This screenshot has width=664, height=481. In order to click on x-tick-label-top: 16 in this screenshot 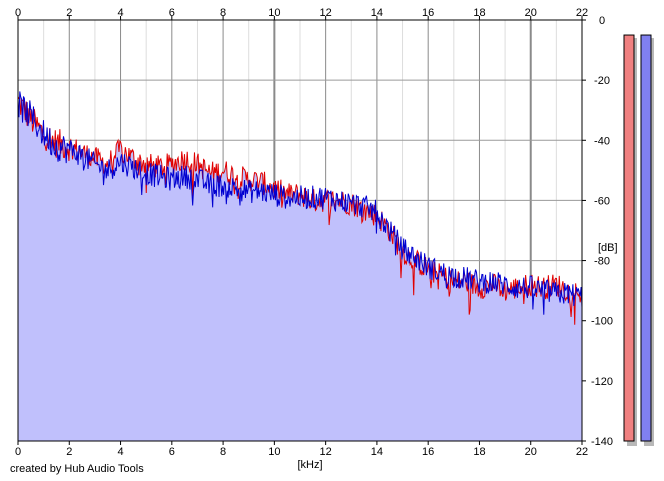, I will do `click(428, 13)`.